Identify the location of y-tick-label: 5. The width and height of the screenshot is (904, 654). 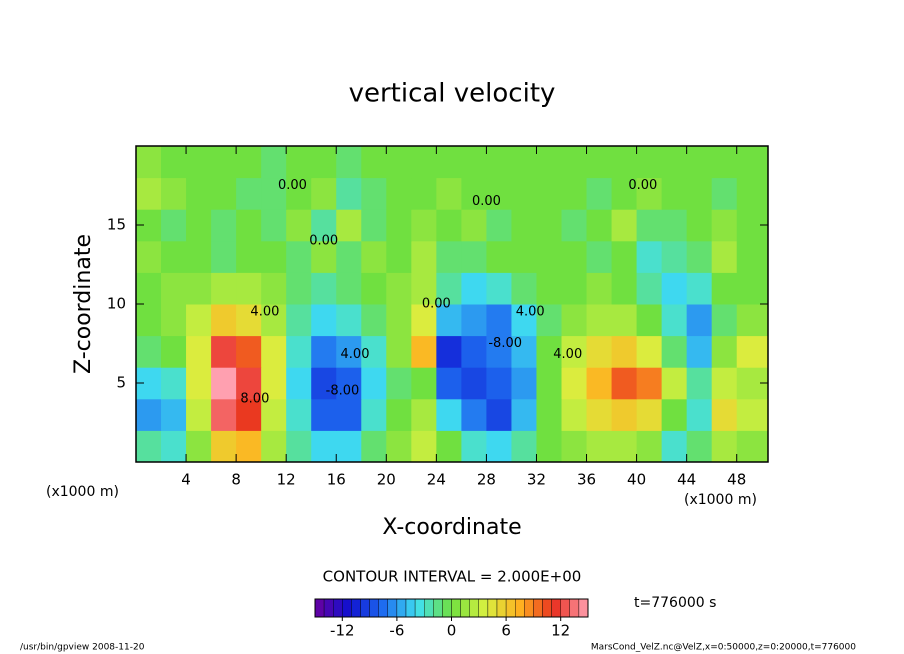
(121, 383).